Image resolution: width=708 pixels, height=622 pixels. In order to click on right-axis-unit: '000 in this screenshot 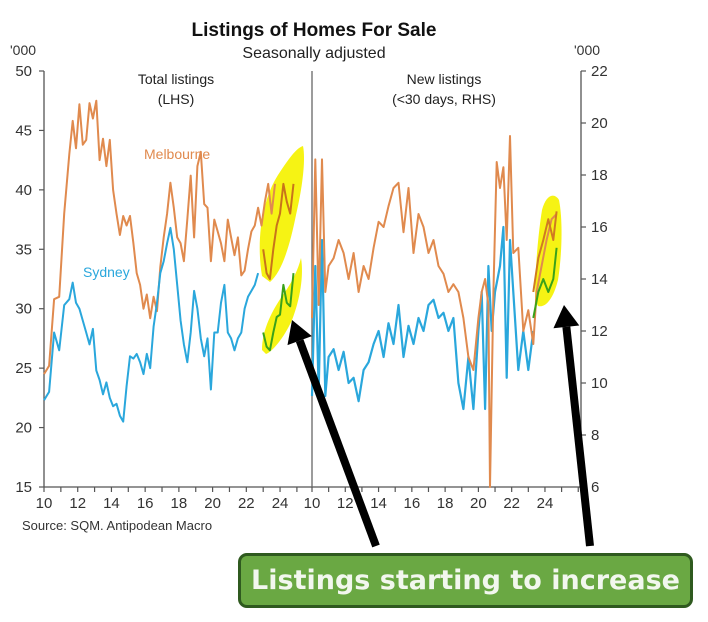, I will do `click(587, 50)`.